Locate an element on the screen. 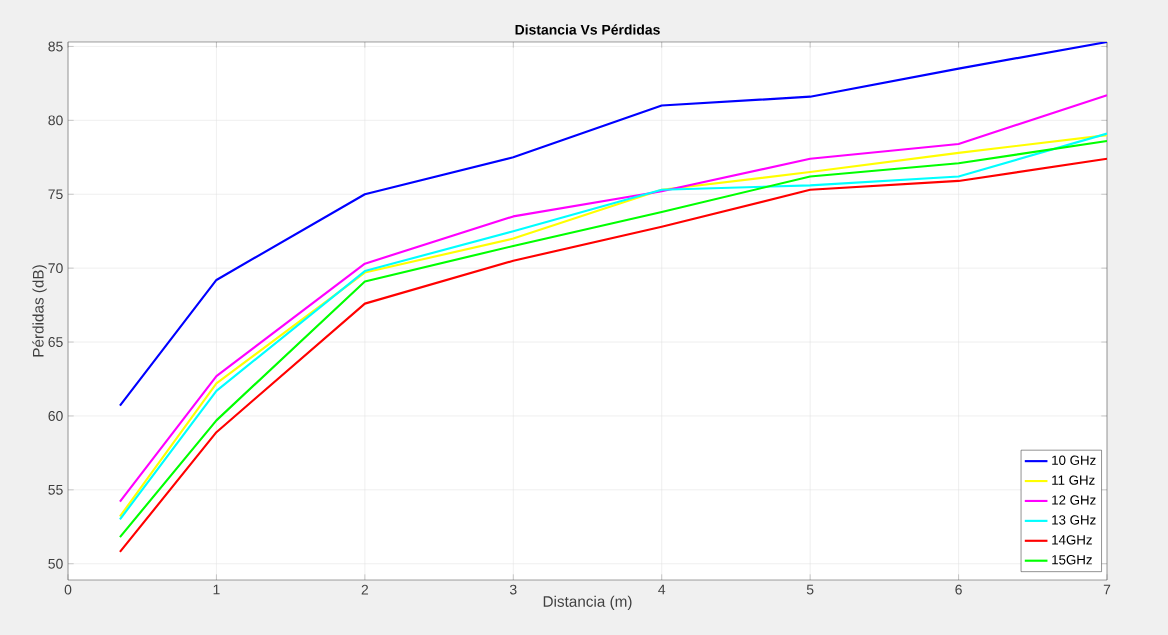 Image resolution: width=1168 pixels, height=635 pixels. x-tick-label: 7 is located at coordinates (1107, 589).